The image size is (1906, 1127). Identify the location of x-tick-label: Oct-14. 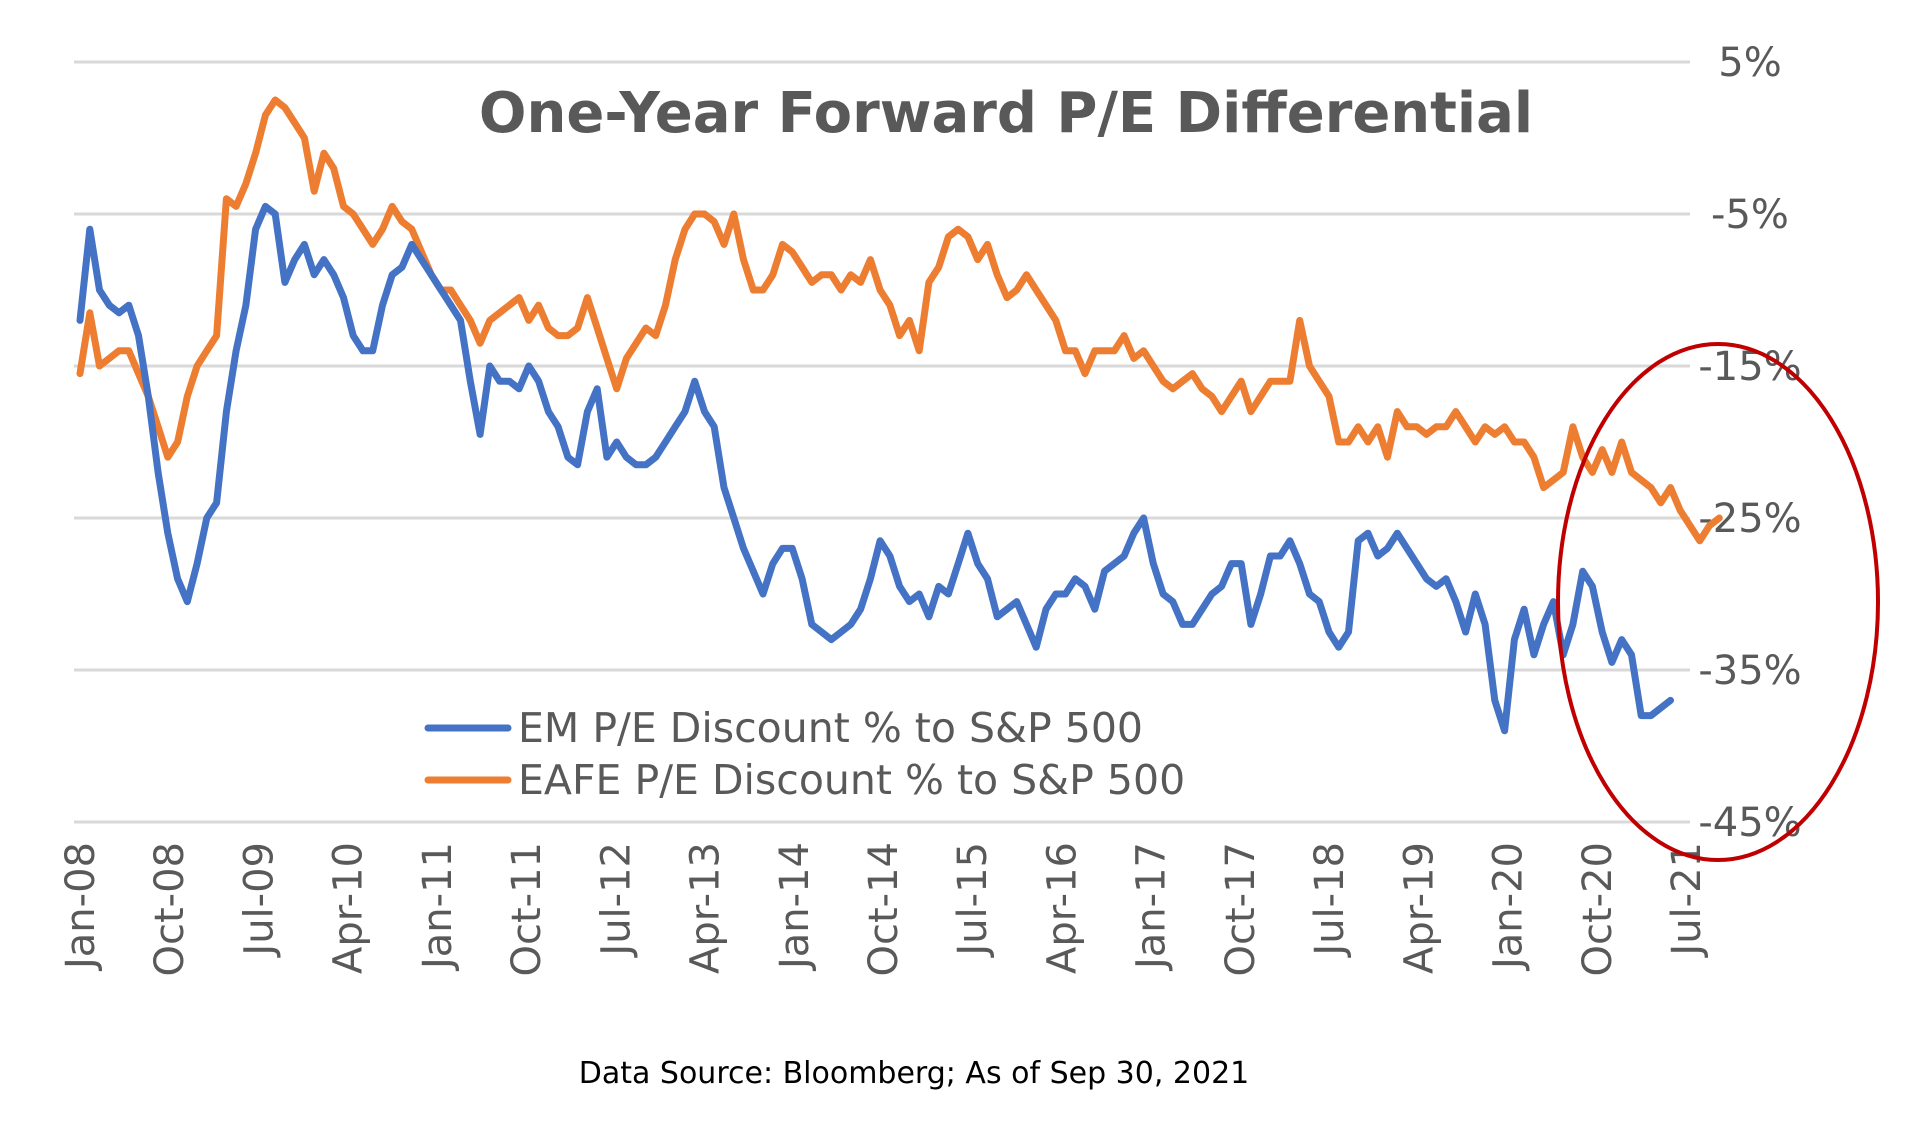
(884, 909).